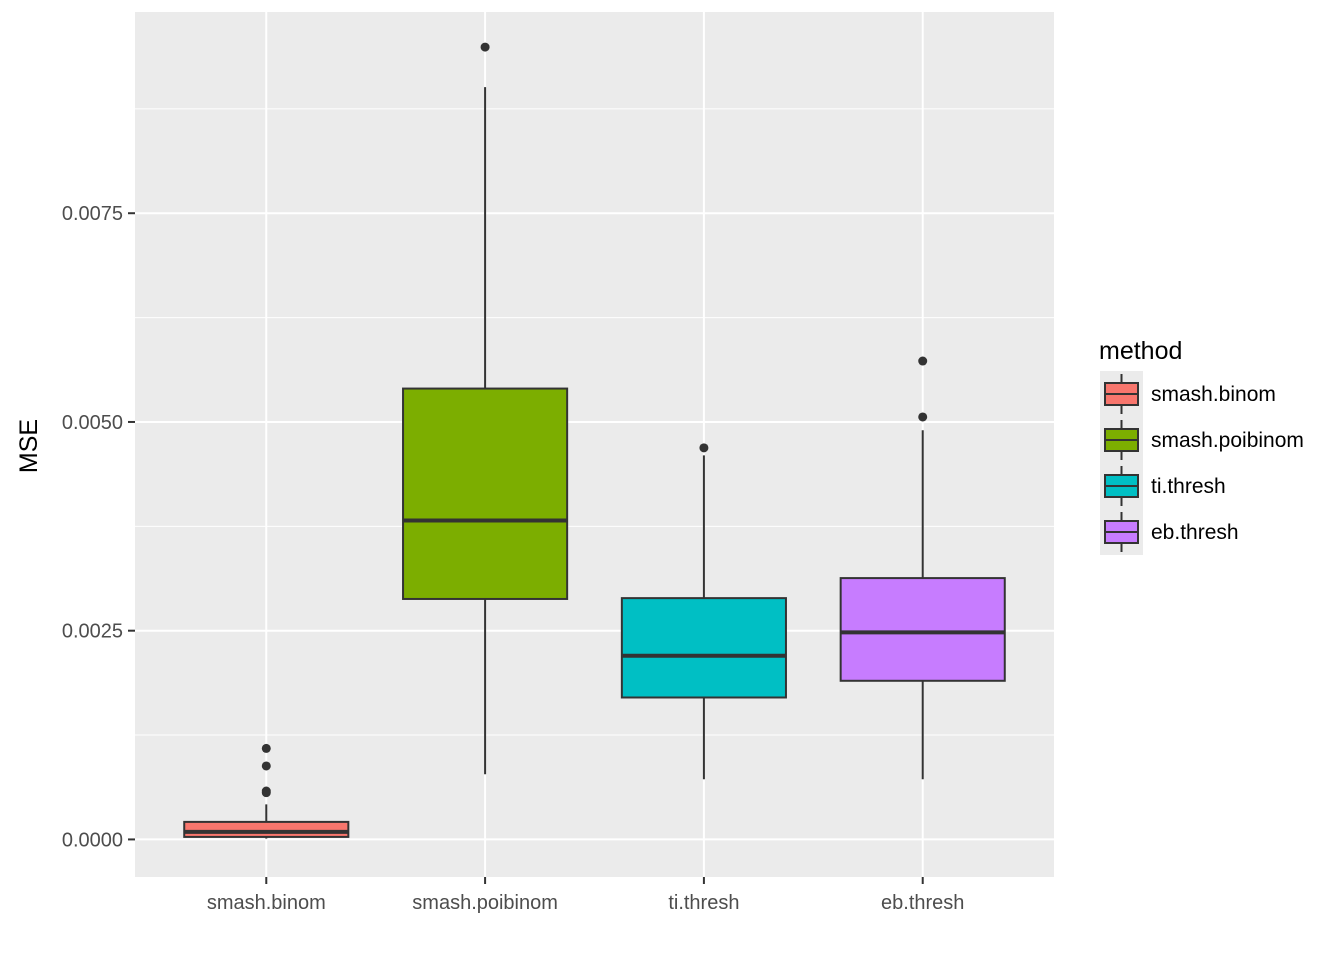 Image resolution: width=1344 pixels, height=960 pixels. What do you see at coordinates (485, 903) in the screenshot?
I see `x-tick-label: smash.poibinom` at bounding box center [485, 903].